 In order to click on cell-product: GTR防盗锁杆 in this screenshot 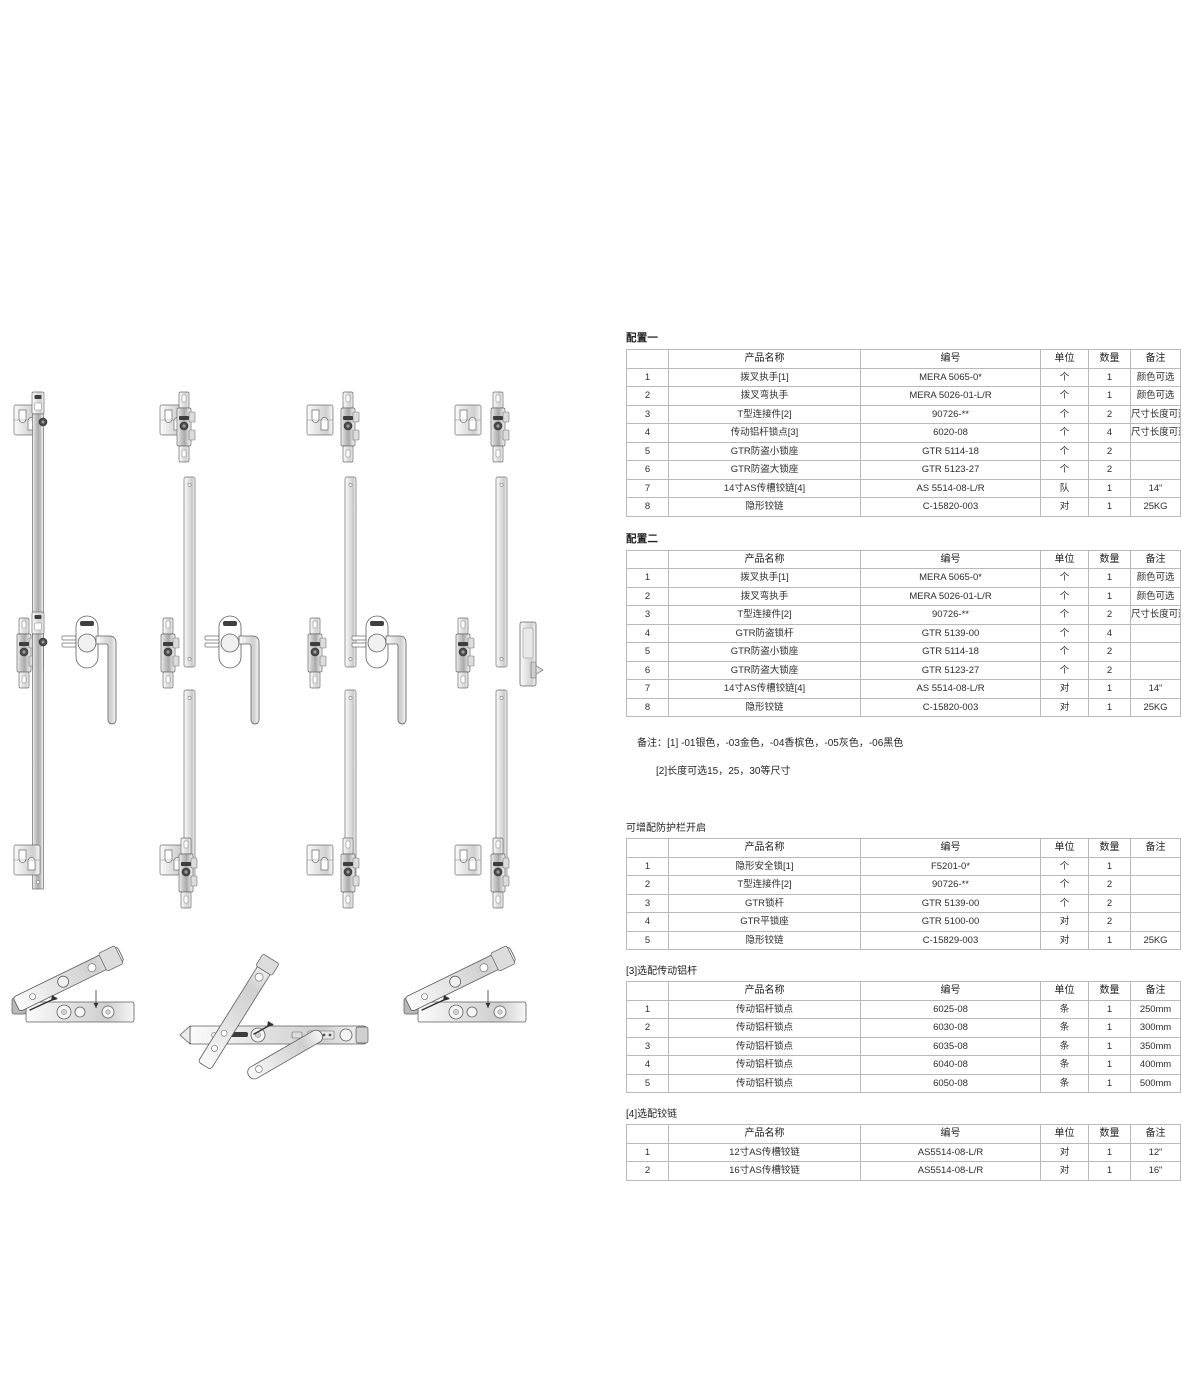, I will do `click(764, 633)`.